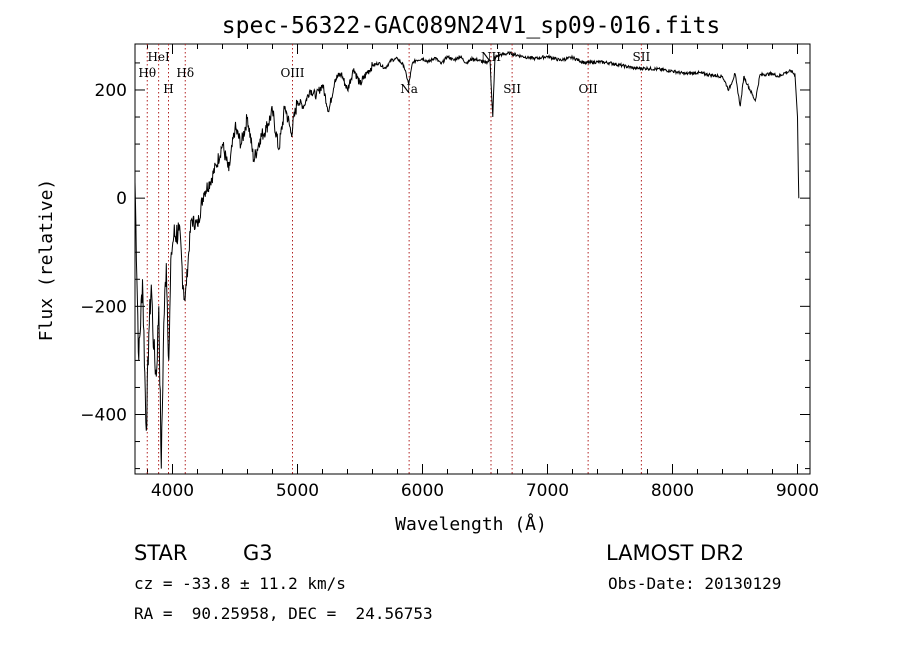  What do you see at coordinates (103, 307) in the screenshot?
I see `y-tick-label: −200` at bounding box center [103, 307].